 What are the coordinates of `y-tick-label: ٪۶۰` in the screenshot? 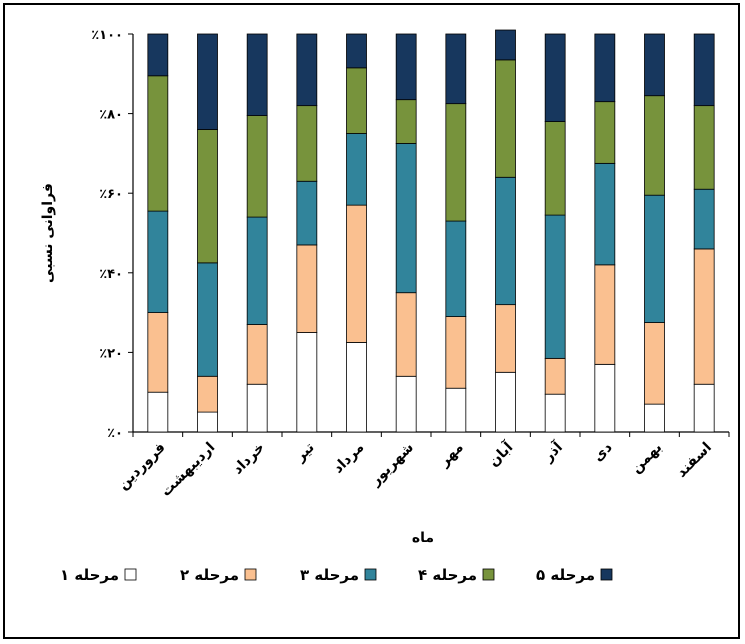 It's located at (111, 194).